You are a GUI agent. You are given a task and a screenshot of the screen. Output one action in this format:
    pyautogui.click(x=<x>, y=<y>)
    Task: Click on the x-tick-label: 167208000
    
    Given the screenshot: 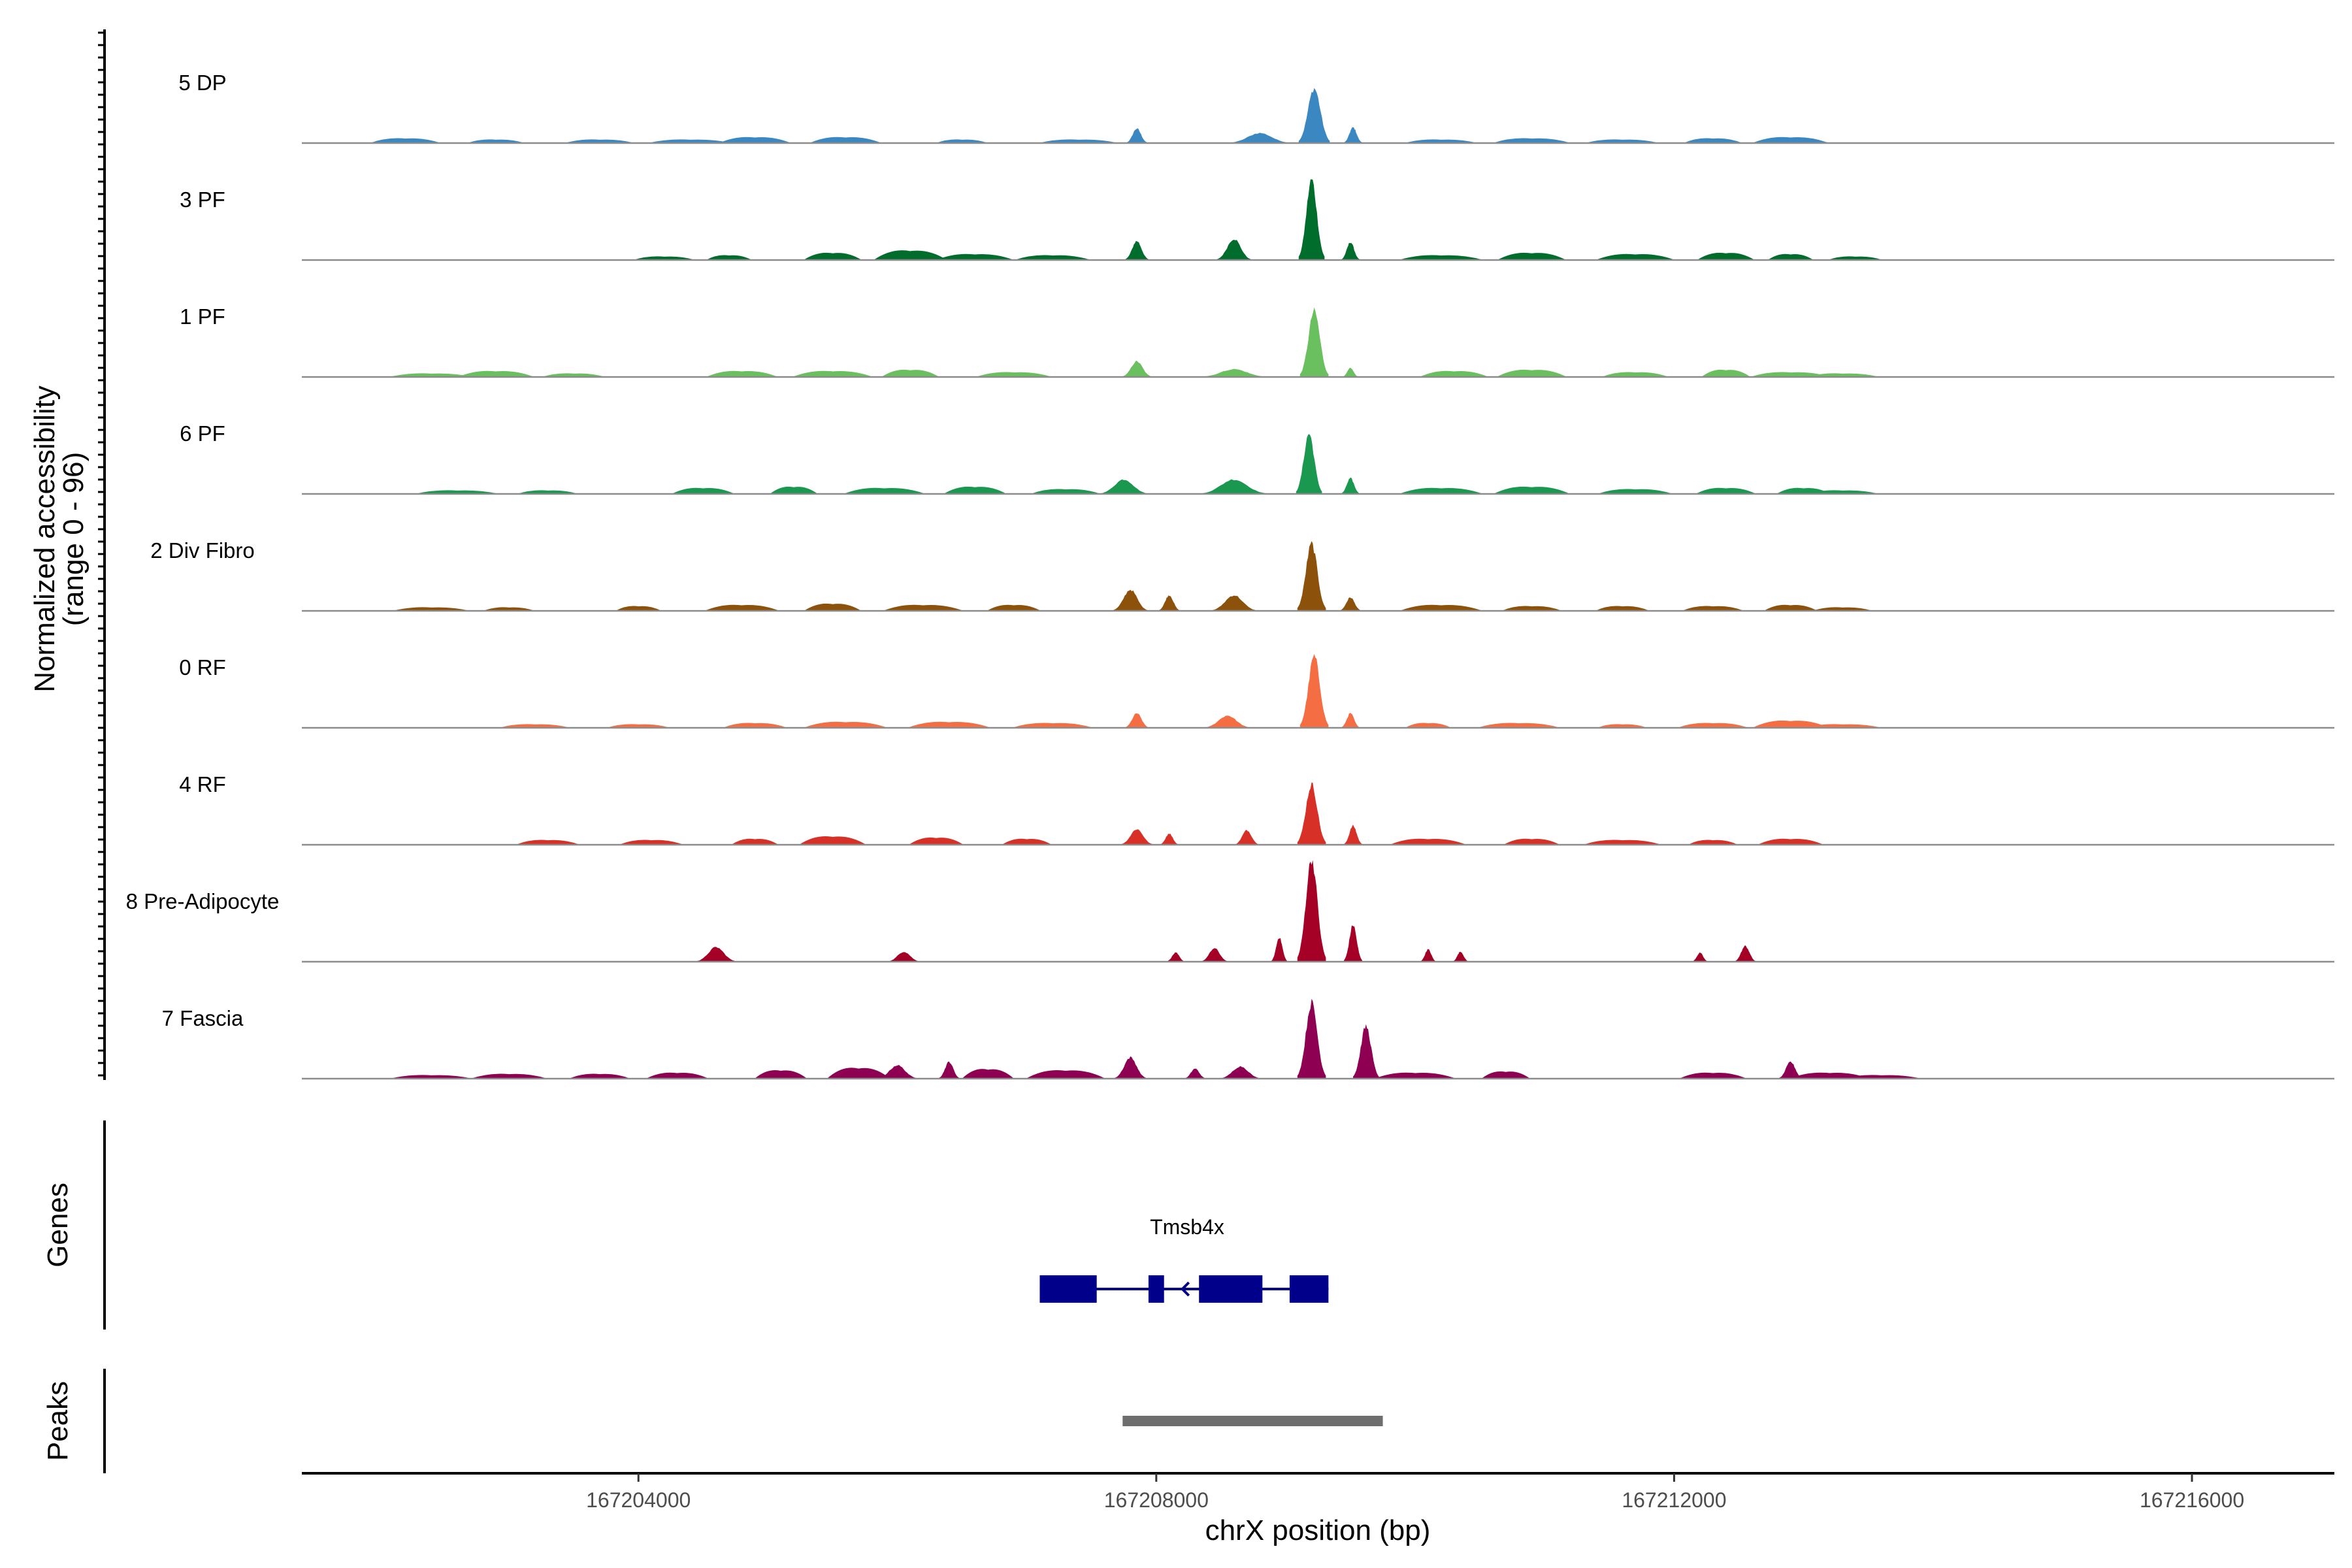 What is the action you would take?
    pyautogui.click(x=1156, y=1500)
    